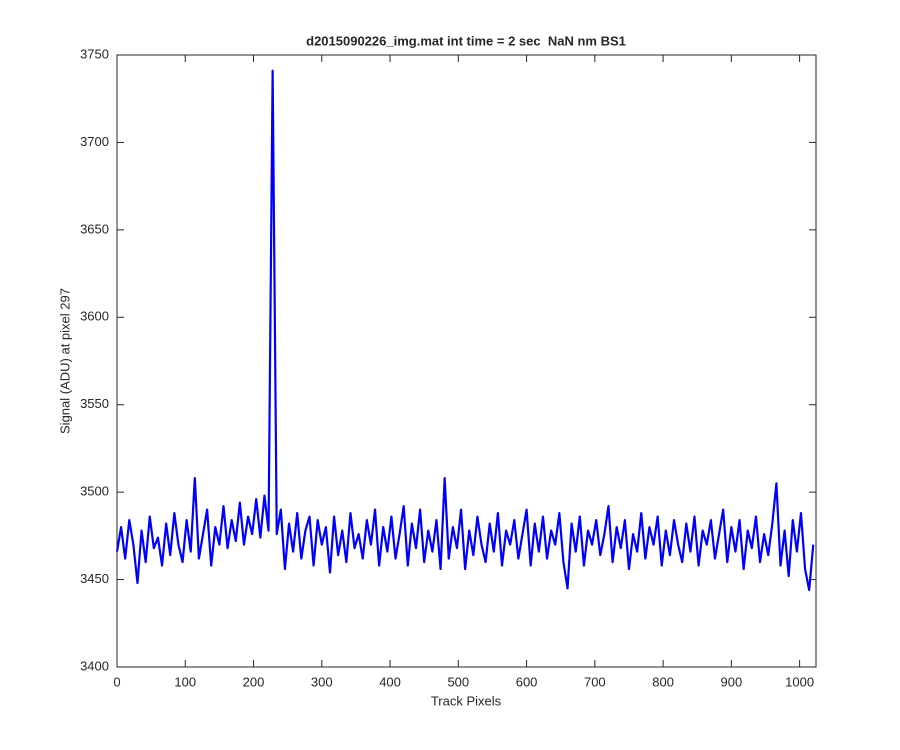 The height and width of the screenshot is (750, 900). What do you see at coordinates (458, 681) in the screenshot?
I see `x-tick-label: 500` at bounding box center [458, 681].